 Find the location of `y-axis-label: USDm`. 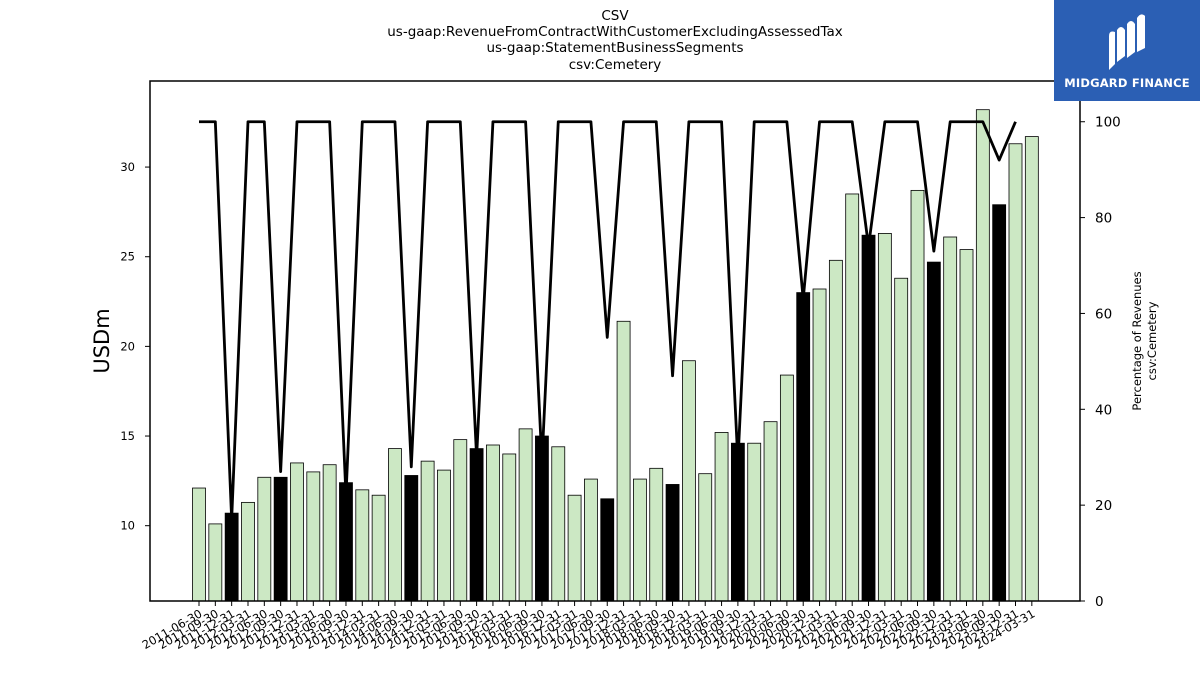

y-axis-label: USDm is located at coordinates (102, 340).